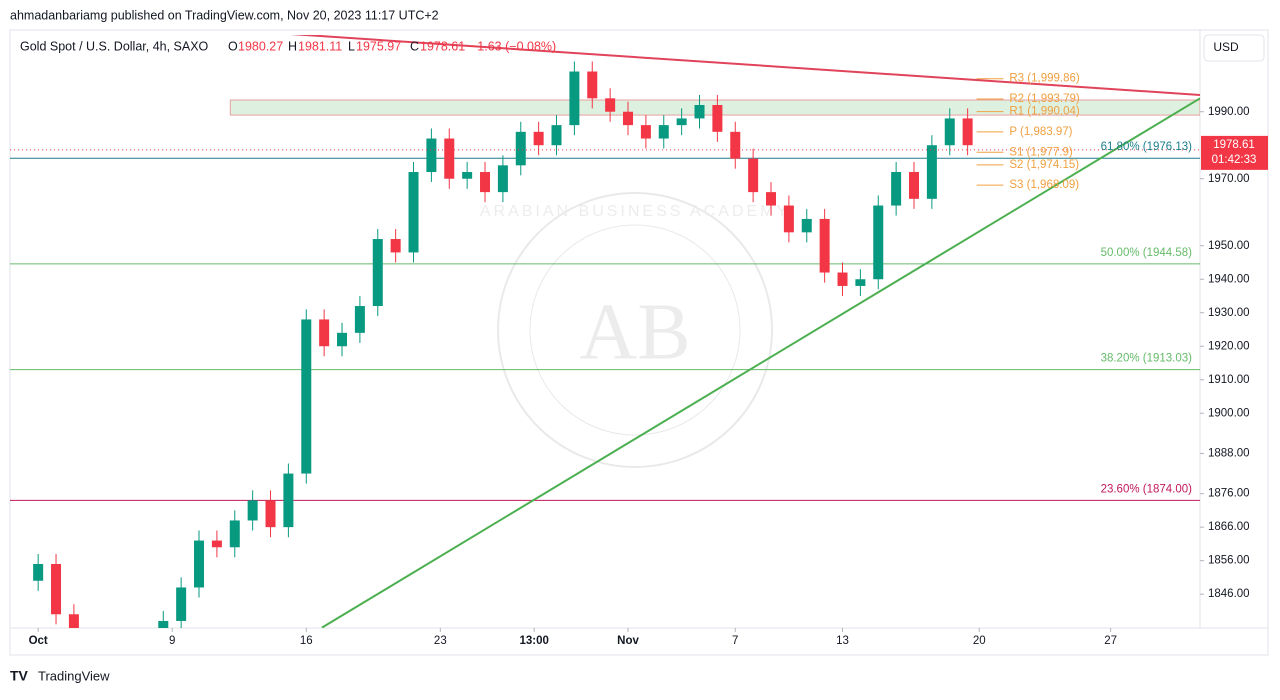  I want to click on price-tag-countdown: 01:42:33, so click(1234, 160).